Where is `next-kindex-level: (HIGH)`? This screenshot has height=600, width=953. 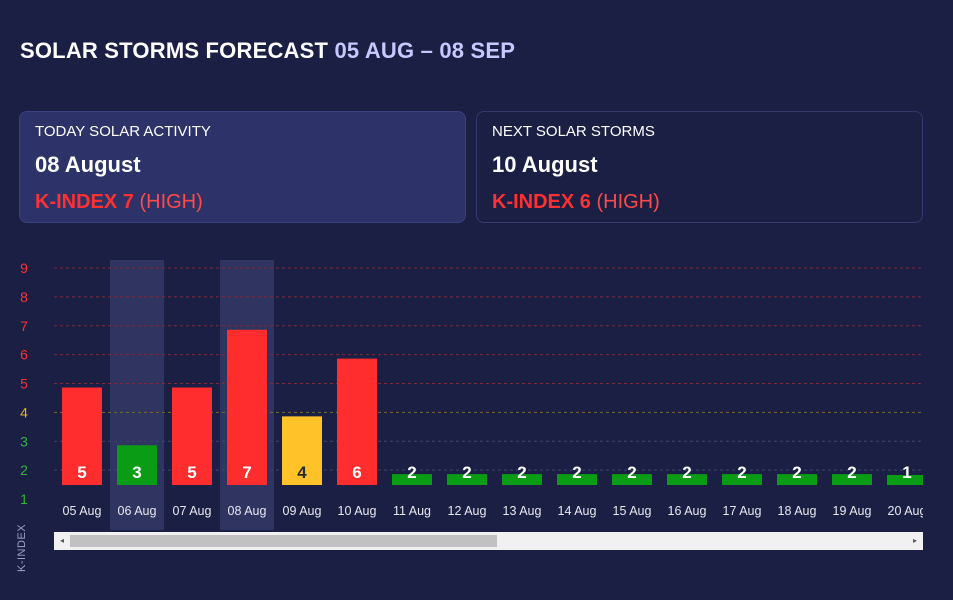
next-kindex-level: (HIGH) is located at coordinates (628, 202).